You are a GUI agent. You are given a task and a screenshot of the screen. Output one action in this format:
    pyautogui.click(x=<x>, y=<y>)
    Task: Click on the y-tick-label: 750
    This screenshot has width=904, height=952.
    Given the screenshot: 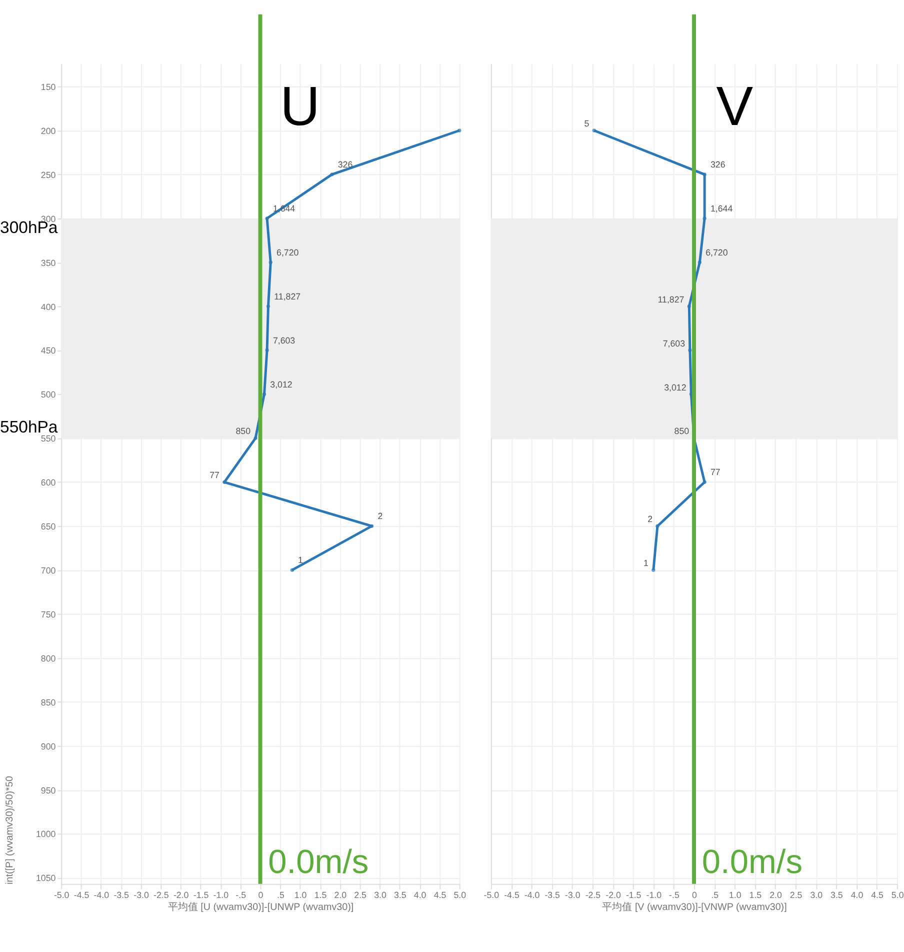 What is the action you would take?
    pyautogui.click(x=48, y=614)
    